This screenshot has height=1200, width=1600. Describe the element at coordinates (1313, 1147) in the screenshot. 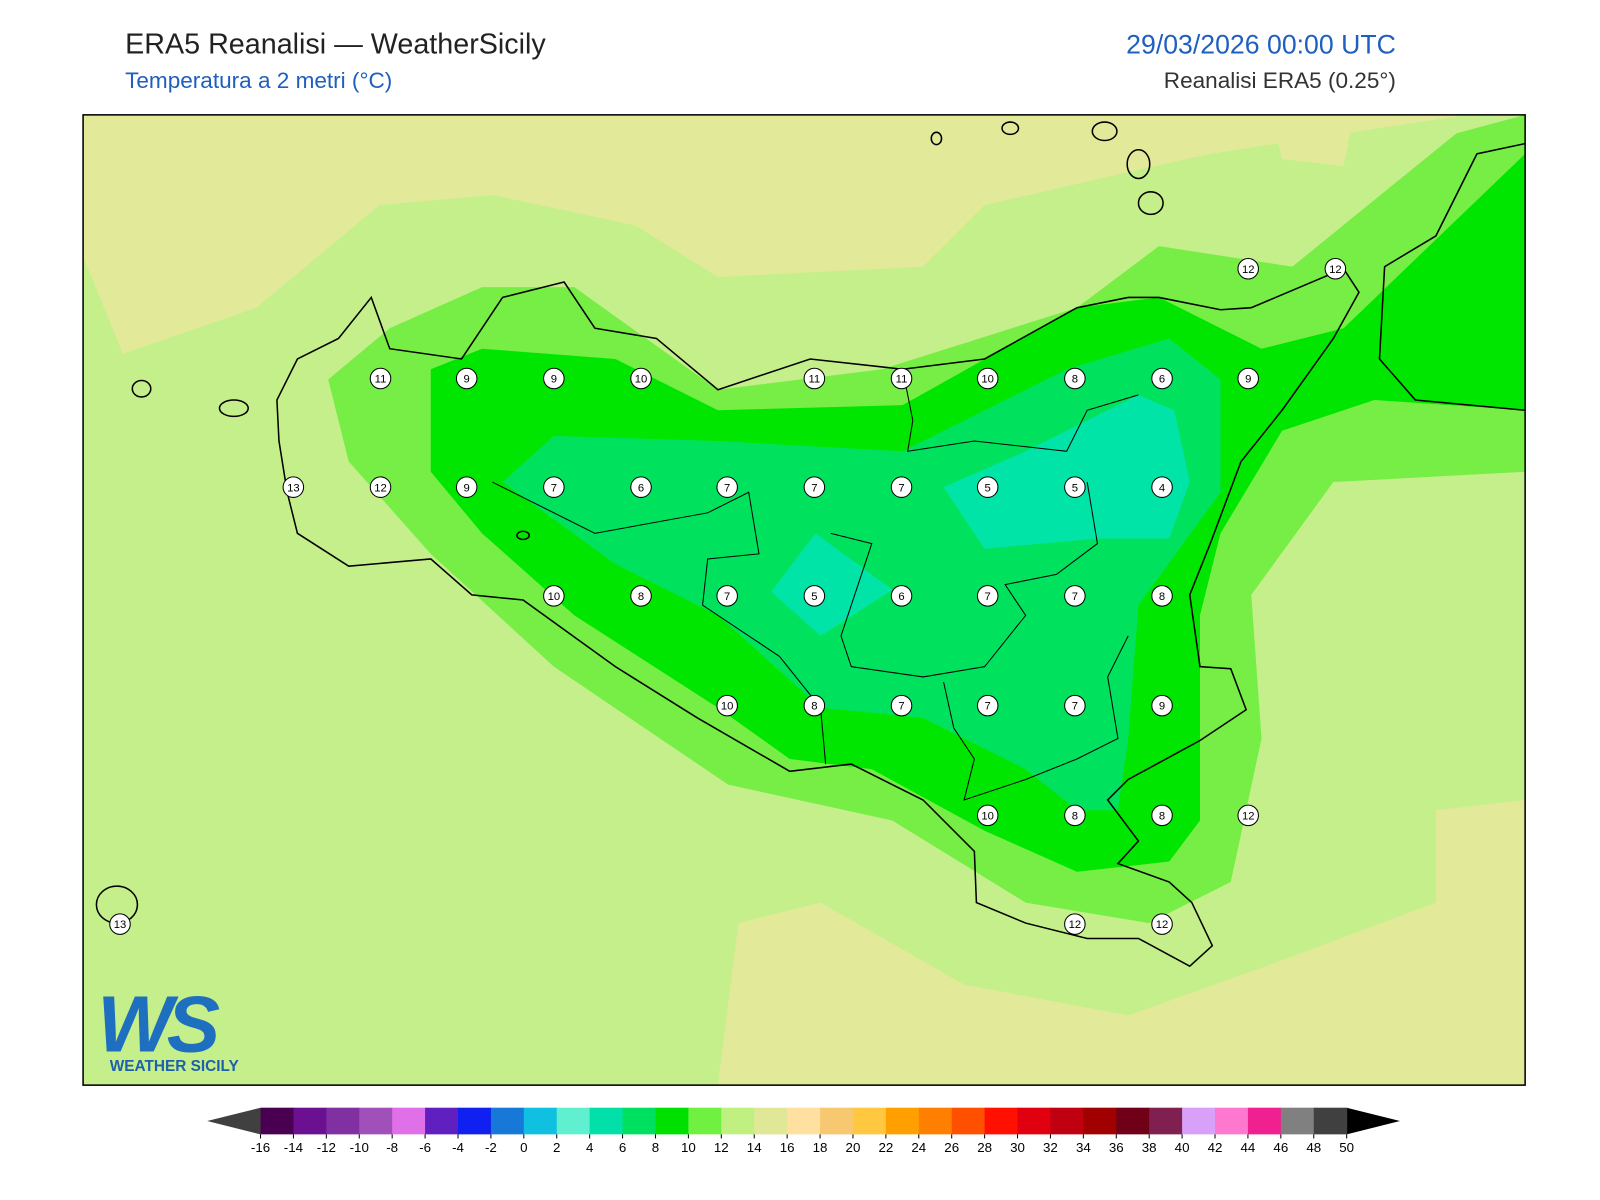

I see `colorbar-tick-label: 48` at that location.